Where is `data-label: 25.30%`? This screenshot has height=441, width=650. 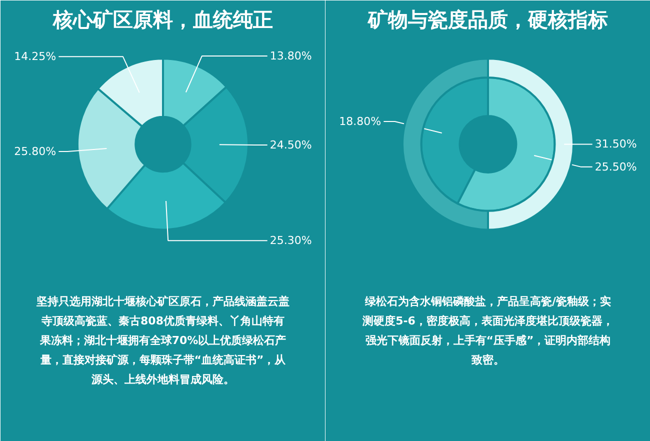
data-label: 25.30% is located at coordinates (291, 241).